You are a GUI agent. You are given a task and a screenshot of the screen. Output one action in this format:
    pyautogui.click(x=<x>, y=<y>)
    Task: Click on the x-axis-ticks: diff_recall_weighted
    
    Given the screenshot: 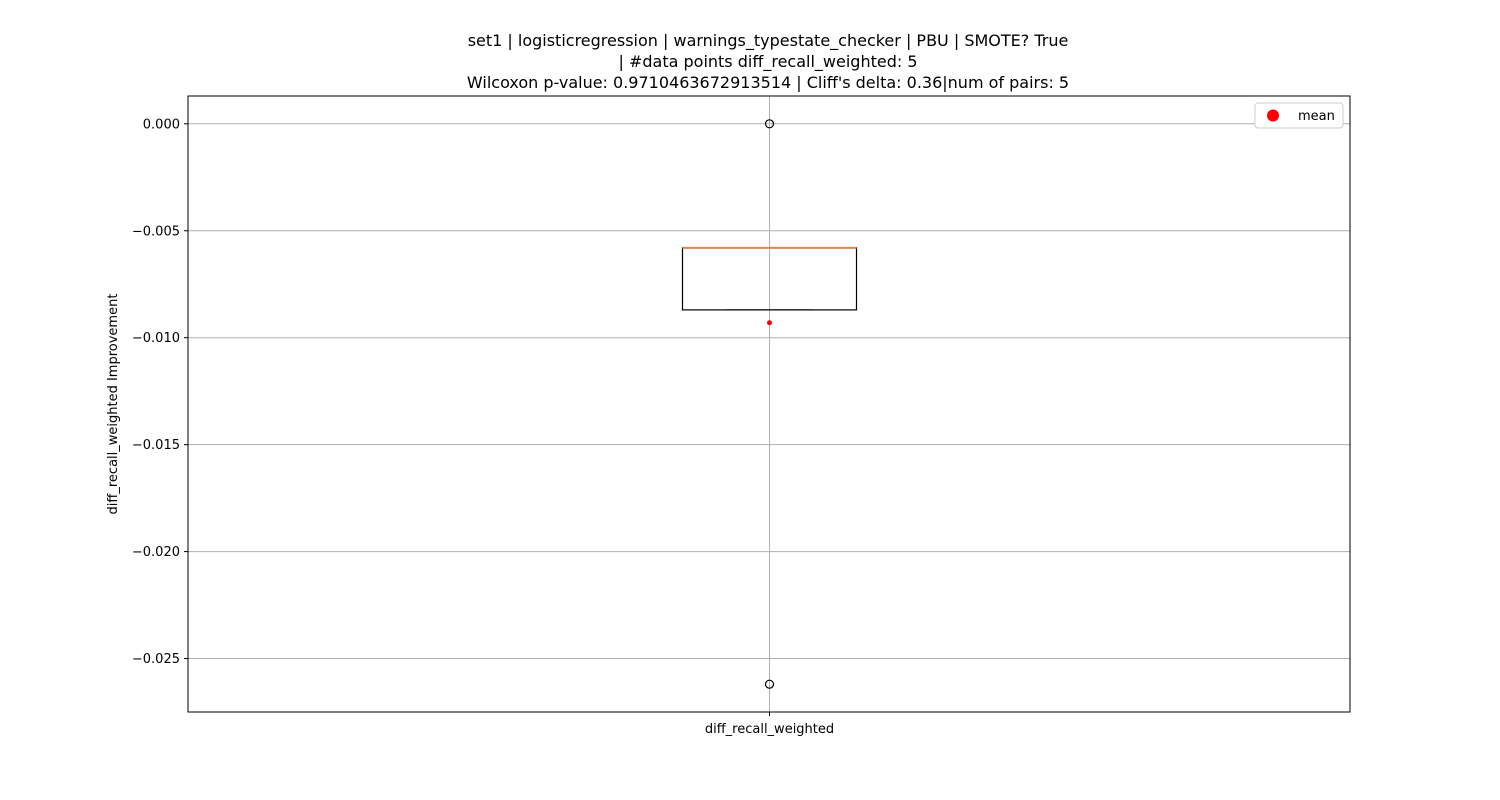 What is the action you would take?
    pyautogui.click(x=769, y=724)
    